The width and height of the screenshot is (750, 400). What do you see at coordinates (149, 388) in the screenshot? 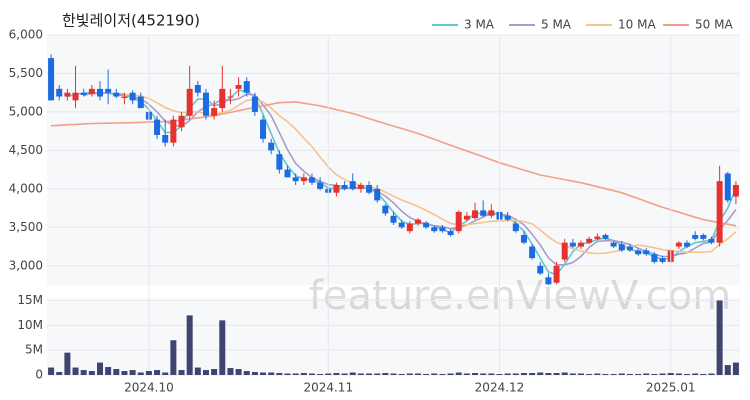
I see `x-tick-label: 2024.10` at bounding box center [149, 388].